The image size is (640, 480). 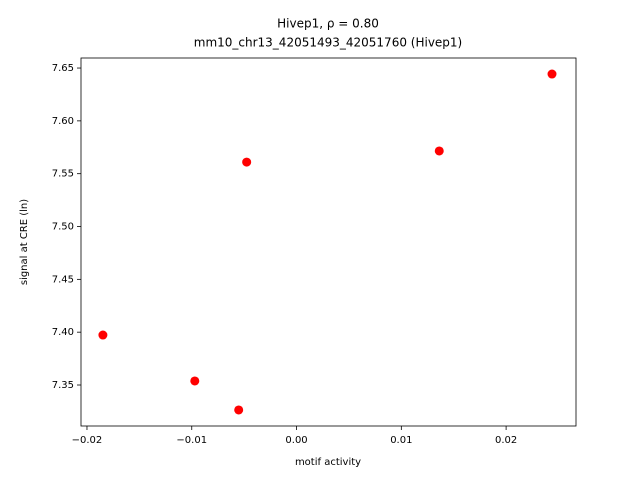 I want to click on x-tick-label: −0.02, so click(x=87, y=440).